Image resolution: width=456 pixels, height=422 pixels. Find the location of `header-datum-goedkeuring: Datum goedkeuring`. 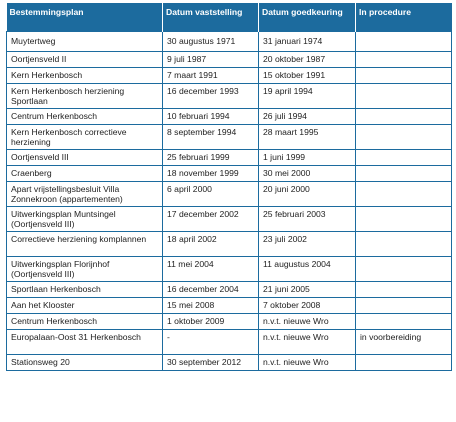

header-datum-goedkeuring: Datum goedkeuring is located at coordinates (307, 17).